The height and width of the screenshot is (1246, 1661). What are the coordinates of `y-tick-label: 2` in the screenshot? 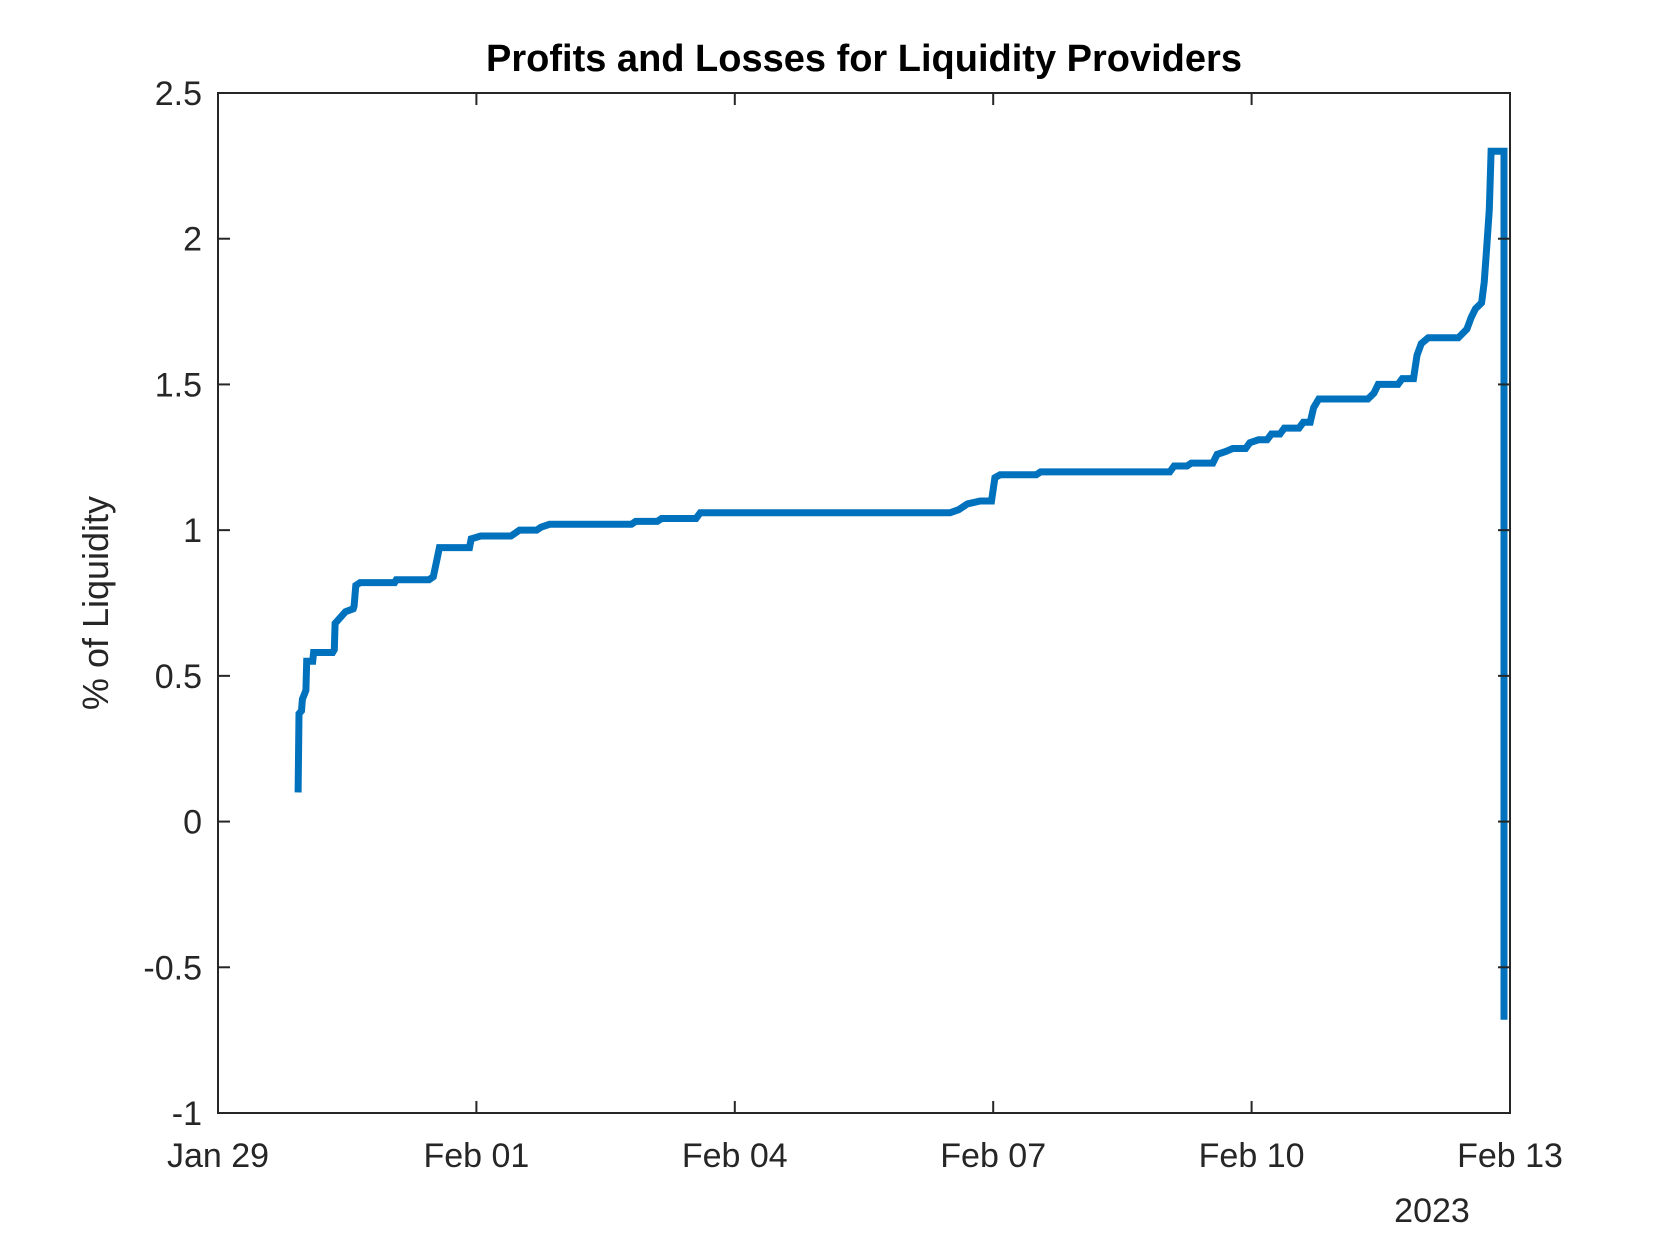 It's located at (192, 240).